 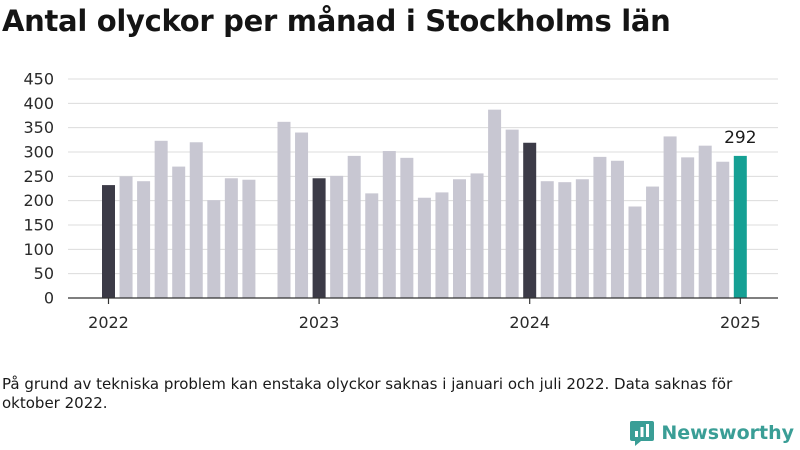 What do you see at coordinates (319, 322) in the screenshot?
I see `x-tick-label: 2023` at bounding box center [319, 322].